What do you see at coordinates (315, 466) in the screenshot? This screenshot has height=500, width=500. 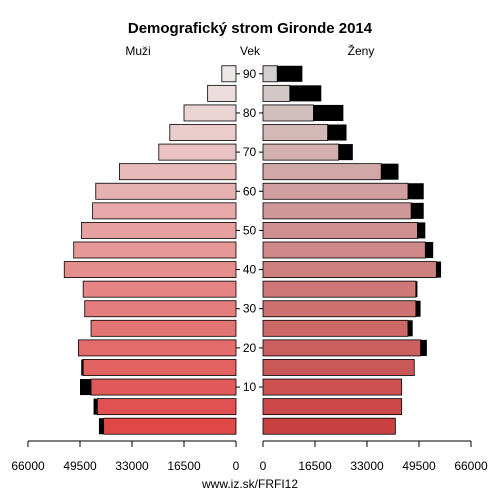 I see `x-tick-label-right-1: 16500` at bounding box center [315, 466].